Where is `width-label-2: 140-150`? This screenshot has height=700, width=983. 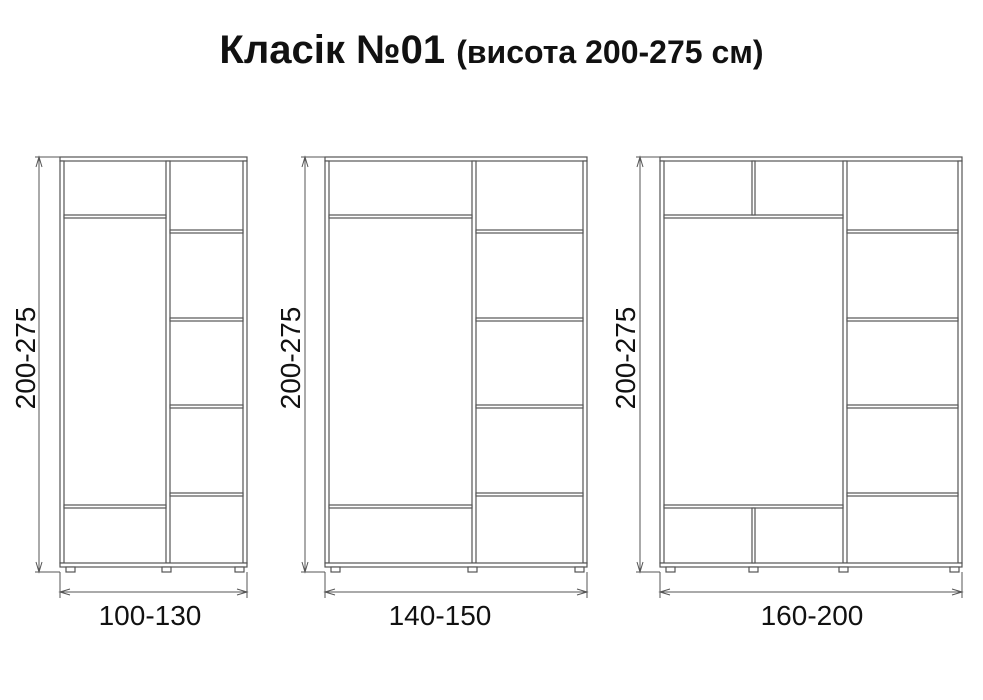 width-label-2: 140-150 is located at coordinates (440, 615).